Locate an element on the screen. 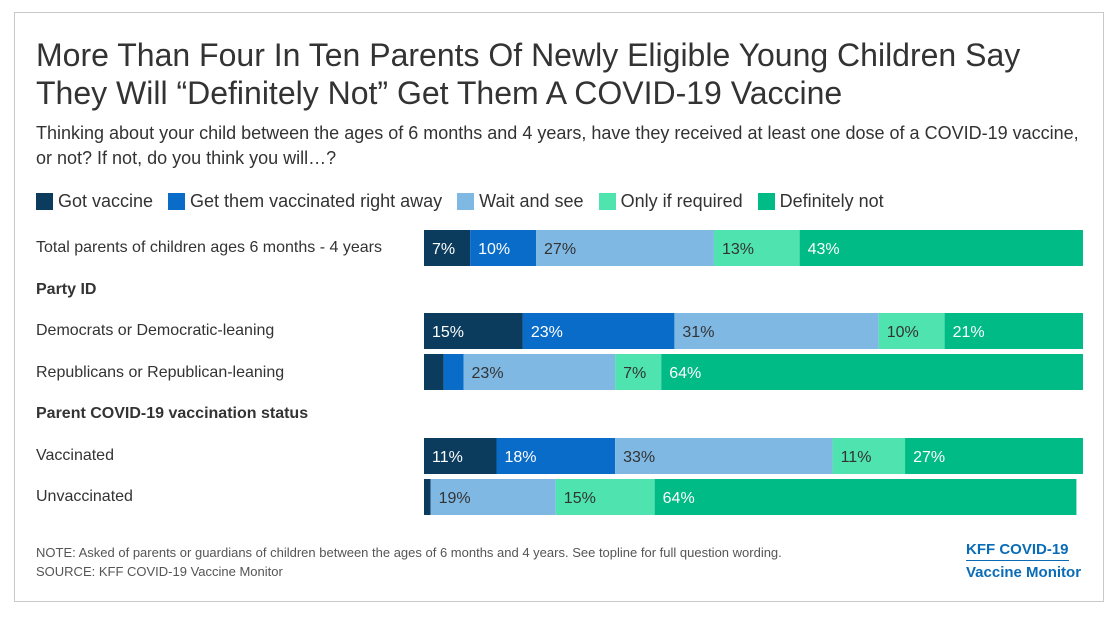 This screenshot has height=617, width=1119. data-label-only-if-required-row-1: 10% is located at coordinates (903, 332).